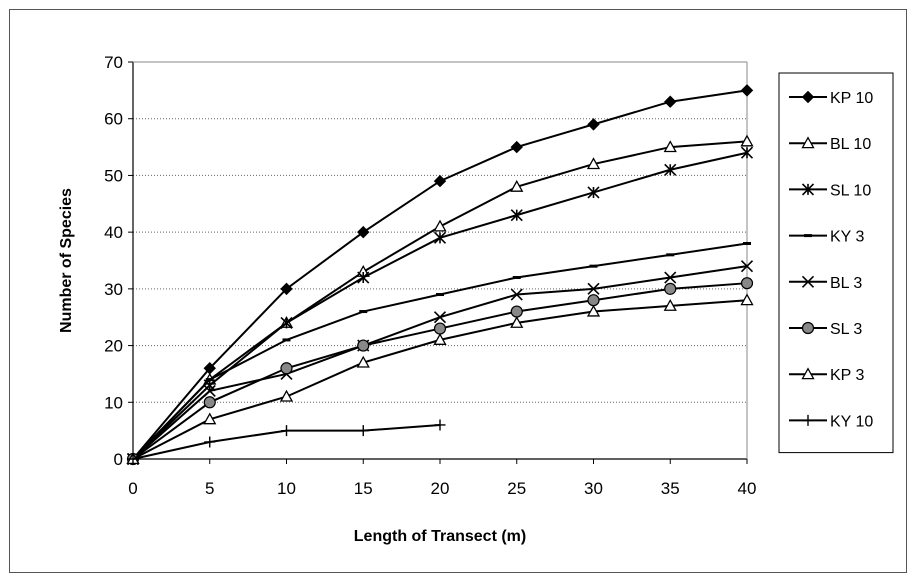 The height and width of the screenshot is (584, 918). Describe the element at coordinates (827, 237) in the screenshot. I see `legend-item: KY 3` at that location.